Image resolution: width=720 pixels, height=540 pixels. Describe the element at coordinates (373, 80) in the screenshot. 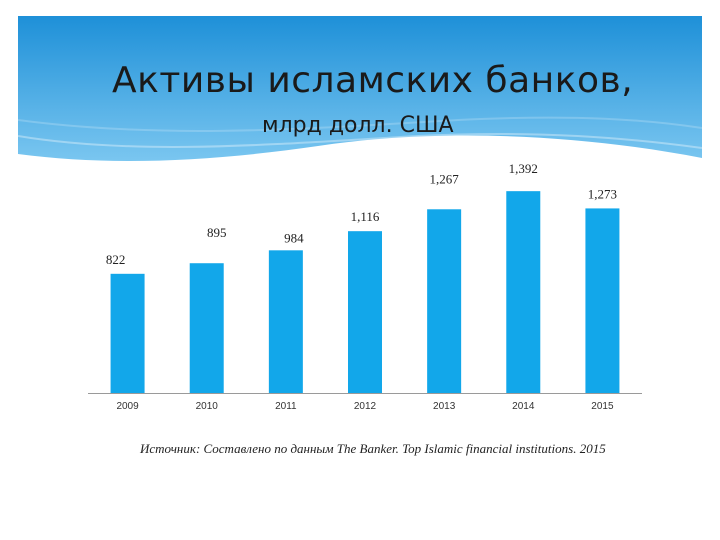

I see `slide-title: Активы исламских банков,` at that location.